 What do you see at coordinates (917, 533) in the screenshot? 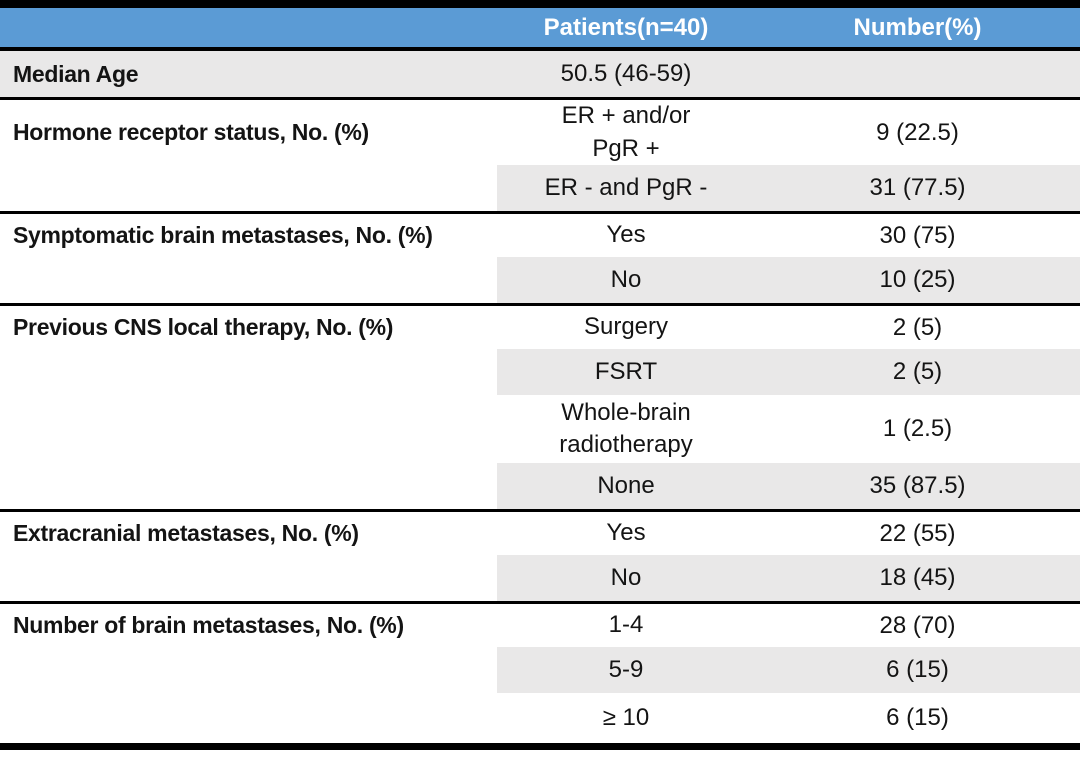
I see `row-number-percent: 22 (55)` at bounding box center [917, 533].